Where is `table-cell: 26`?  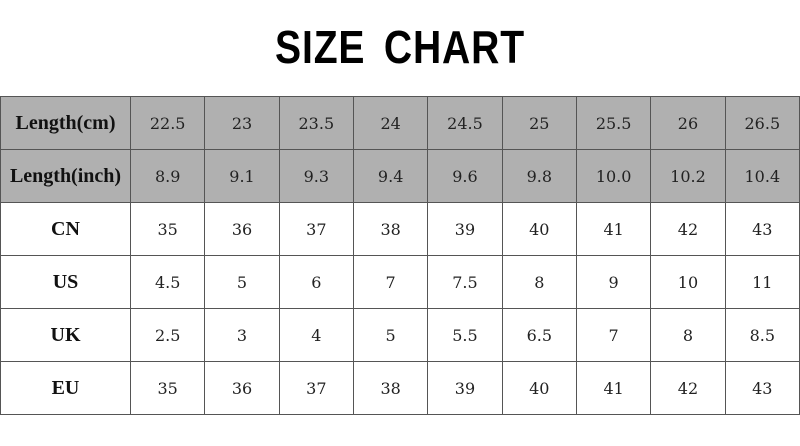
table-cell: 26 is located at coordinates (688, 123).